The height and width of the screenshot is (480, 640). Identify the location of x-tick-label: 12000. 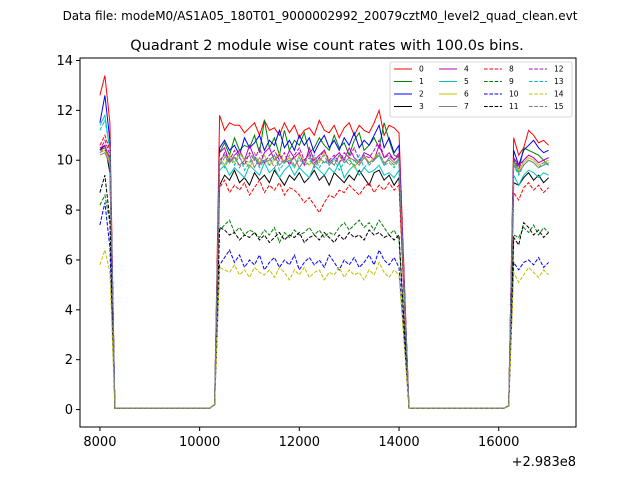
(299, 442).